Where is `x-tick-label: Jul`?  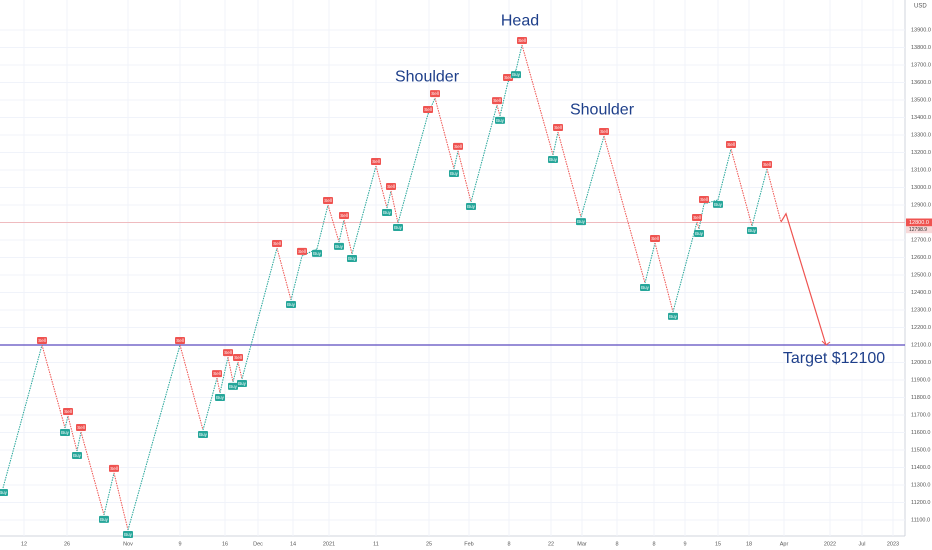
x-tick-label: Jul is located at coordinates (861, 544).